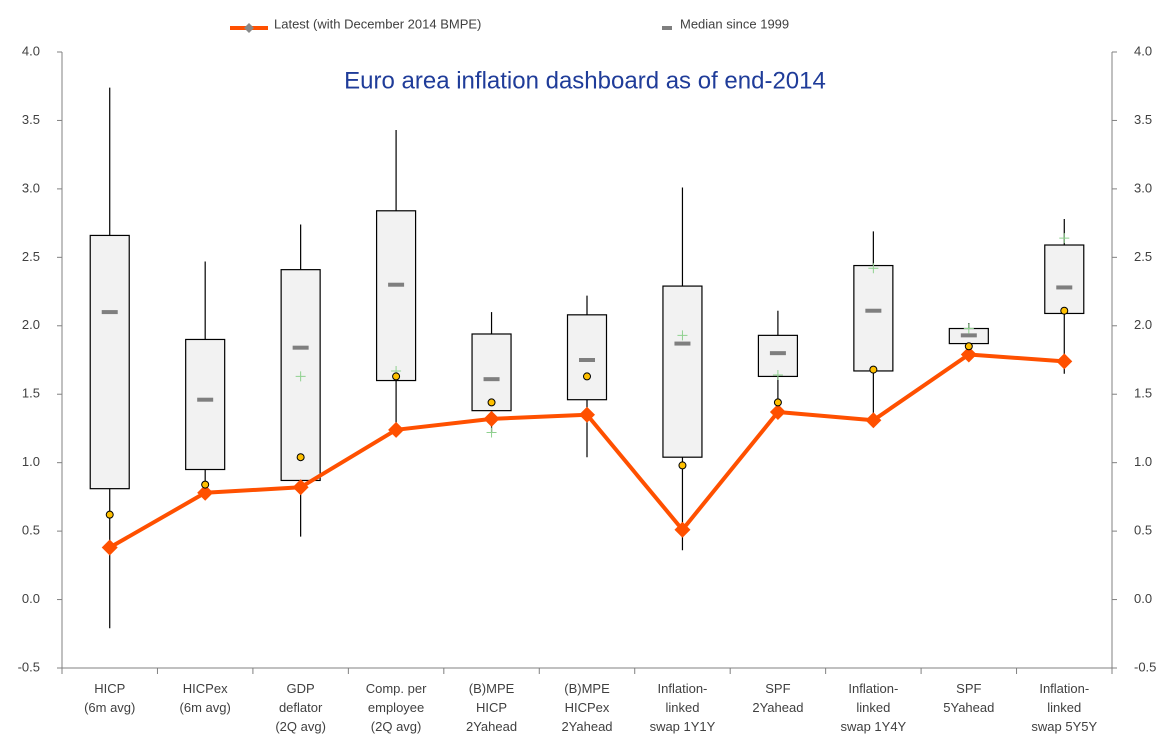  What do you see at coordinates (667, 28) in the screenshot?
I see `legend-median` at bounding box center [667, 28].